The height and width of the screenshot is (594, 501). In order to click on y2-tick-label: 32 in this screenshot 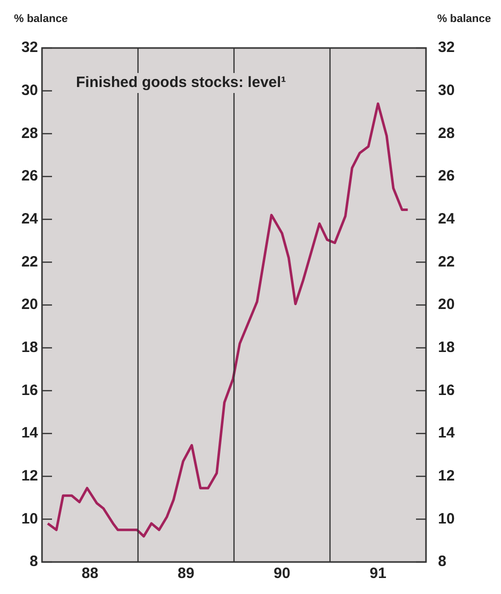, I will do `click(446, 47)`.